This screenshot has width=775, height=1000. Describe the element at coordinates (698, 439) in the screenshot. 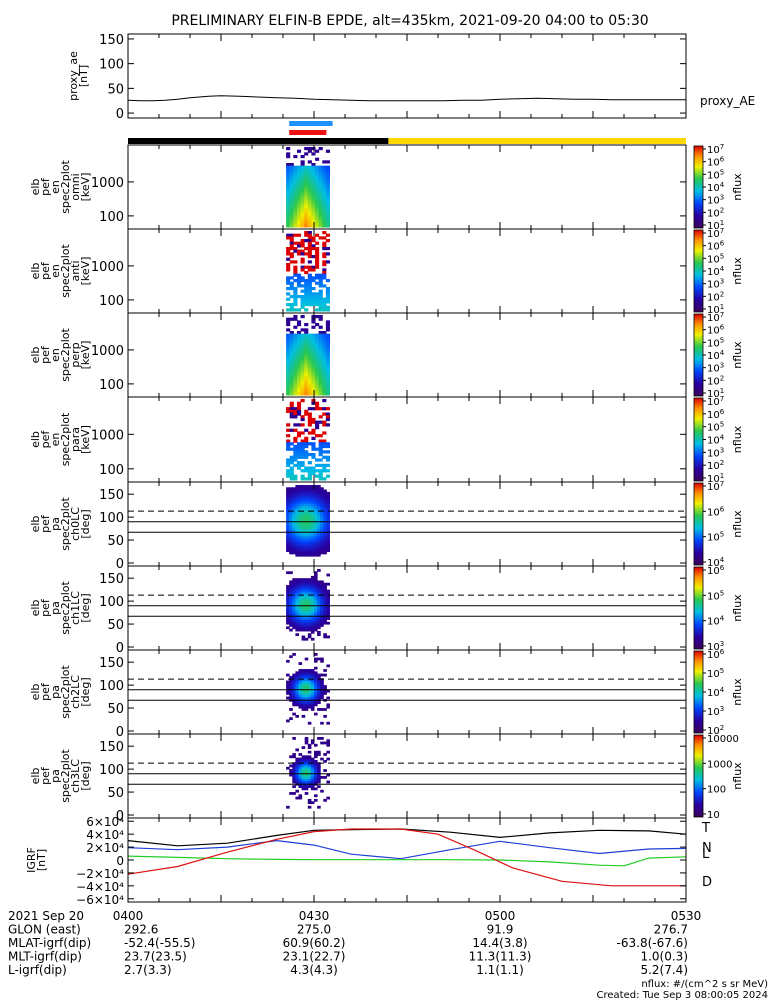

I see `colorbar` at that location.